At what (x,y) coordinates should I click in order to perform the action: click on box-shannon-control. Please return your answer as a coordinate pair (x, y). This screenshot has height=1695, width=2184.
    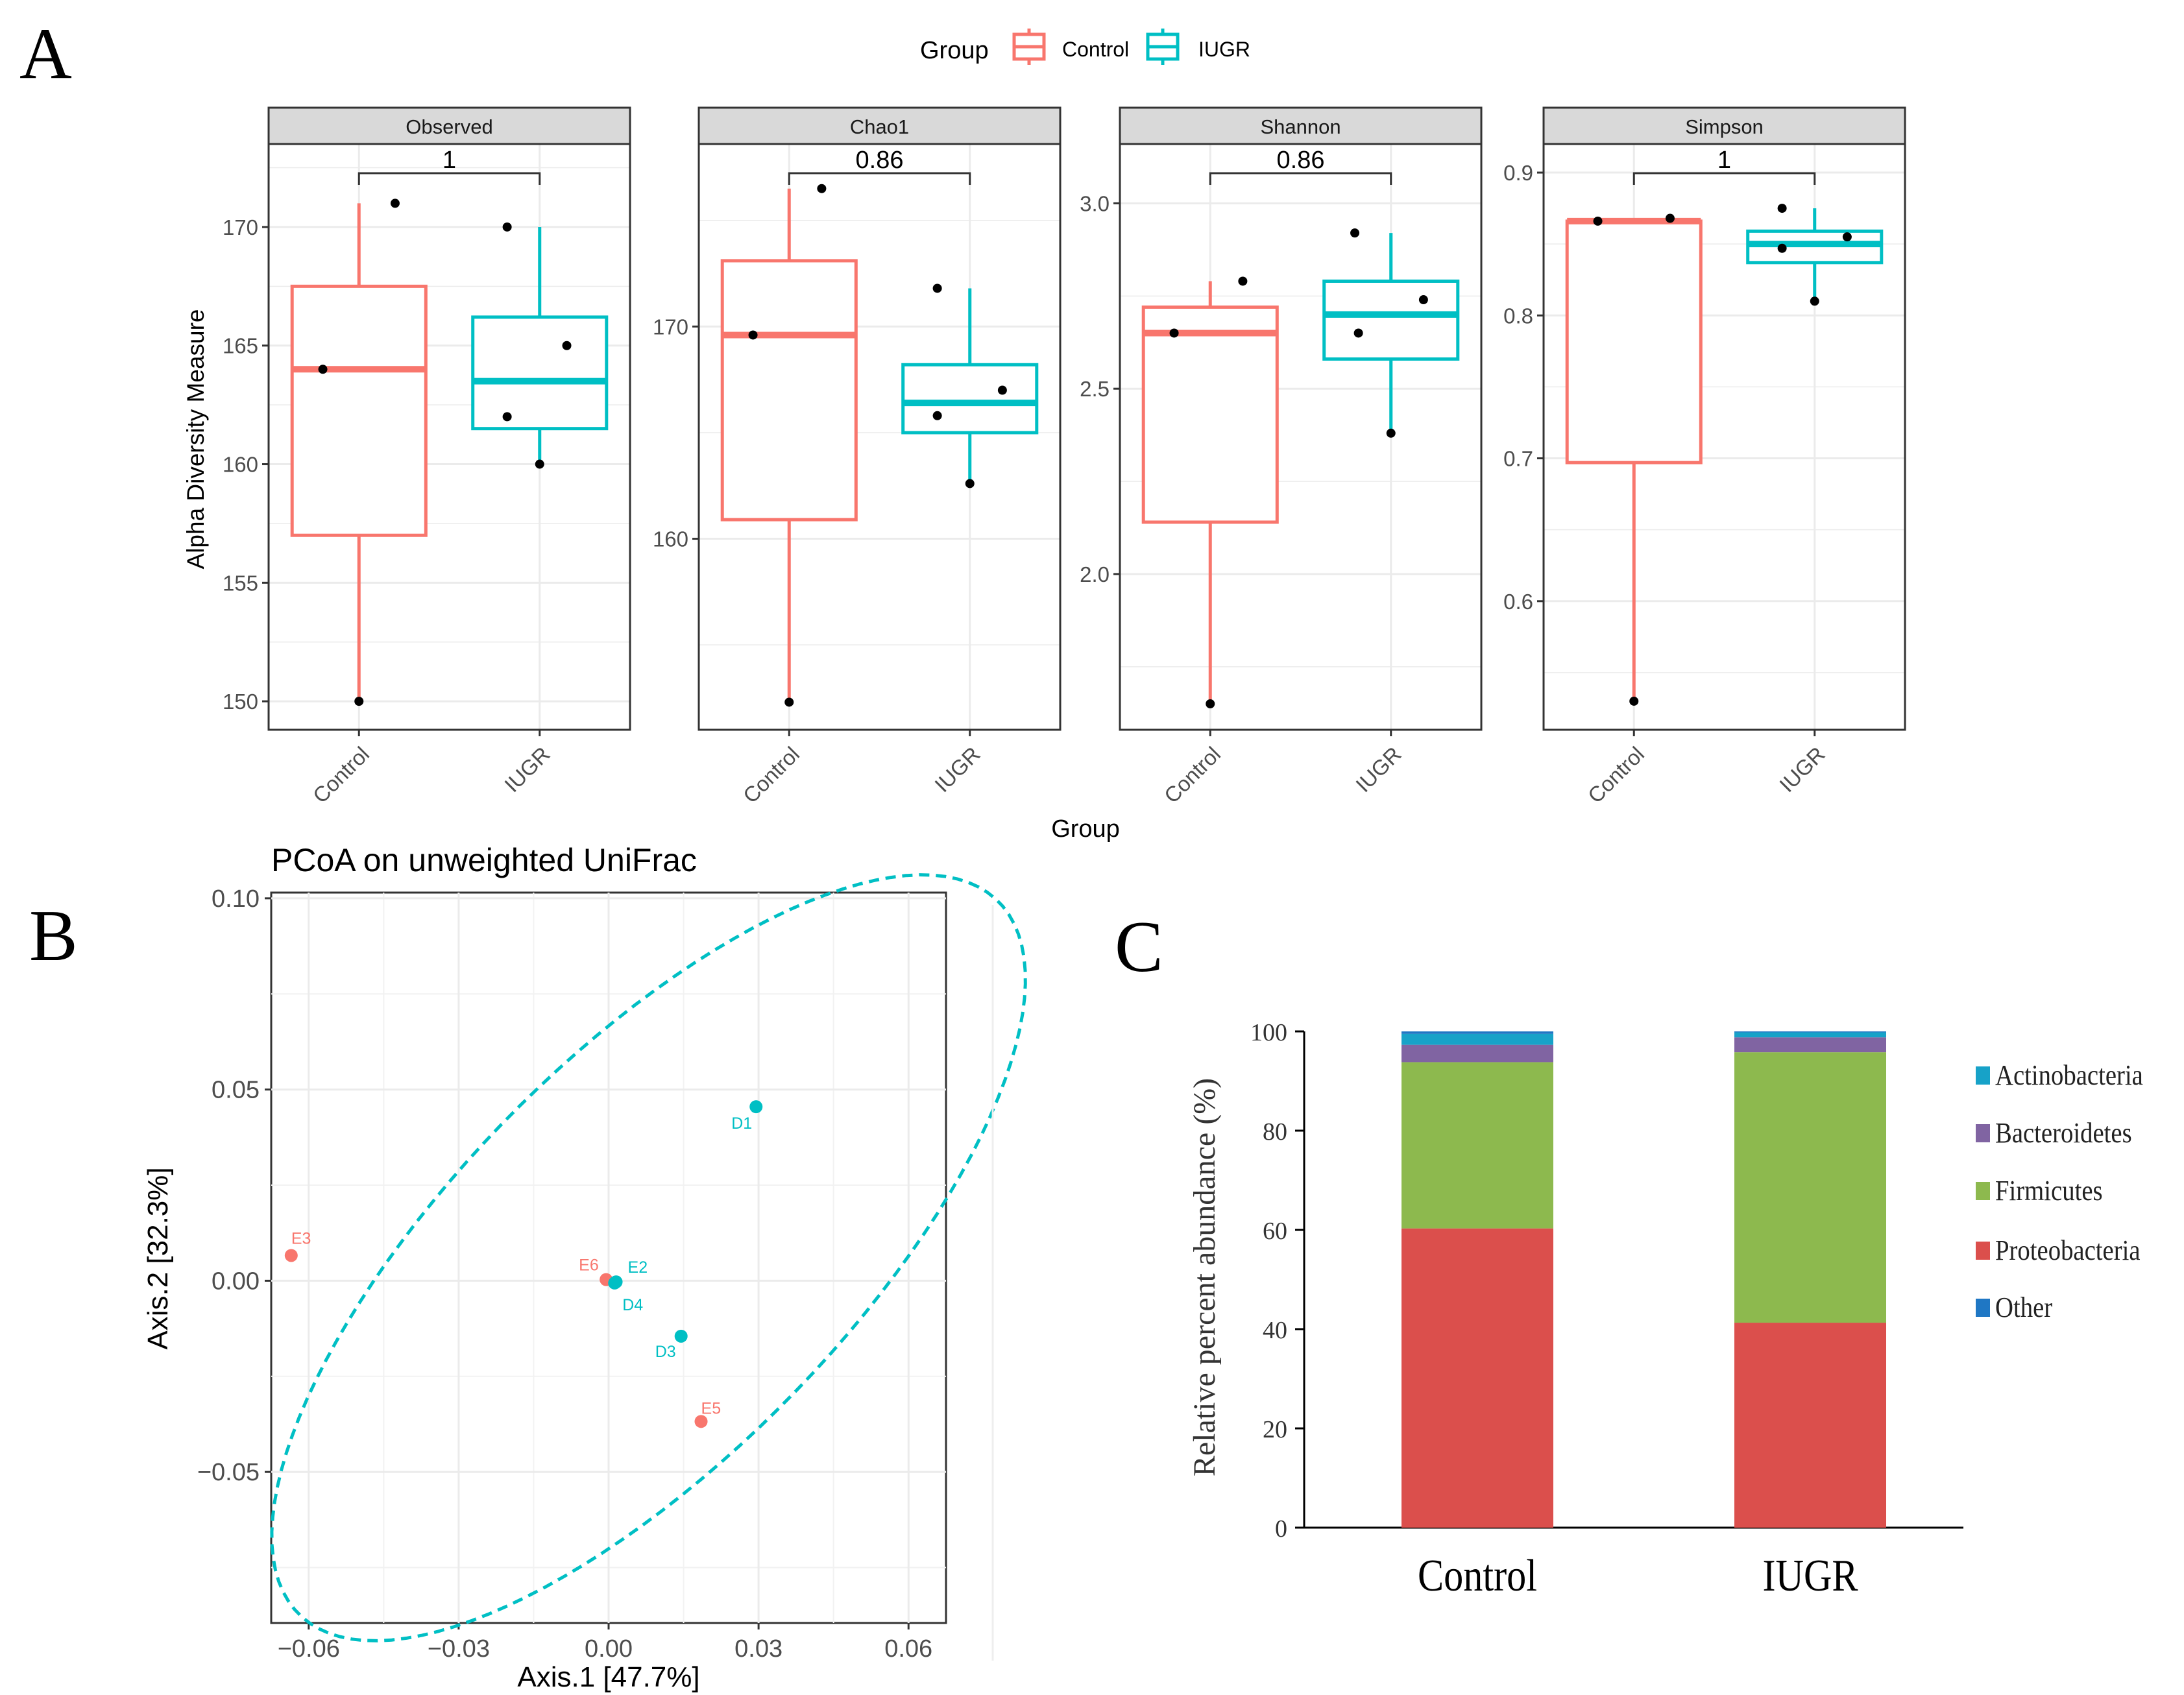
    Looking at the image, I should click on (1210, 492).